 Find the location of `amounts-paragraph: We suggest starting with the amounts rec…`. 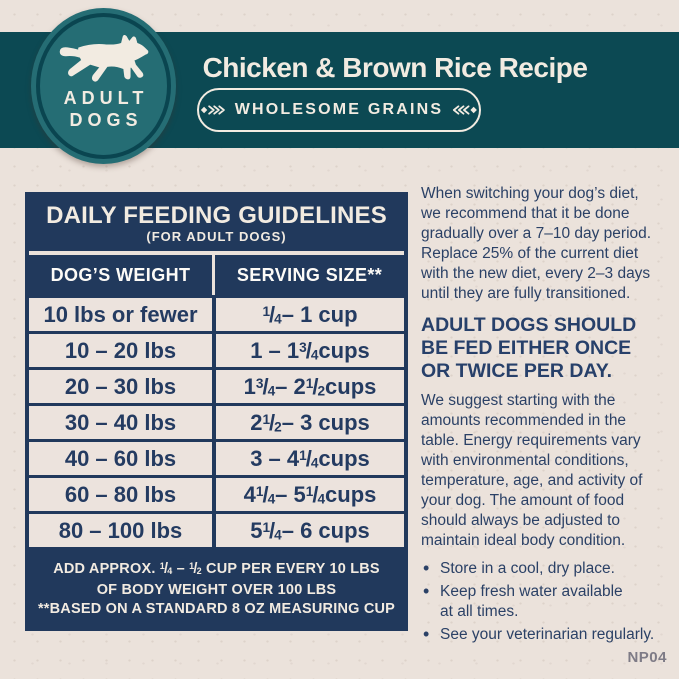

amounts-paragraph: We suggest starting with the amounts rec… is located at coordinates (532, 470).